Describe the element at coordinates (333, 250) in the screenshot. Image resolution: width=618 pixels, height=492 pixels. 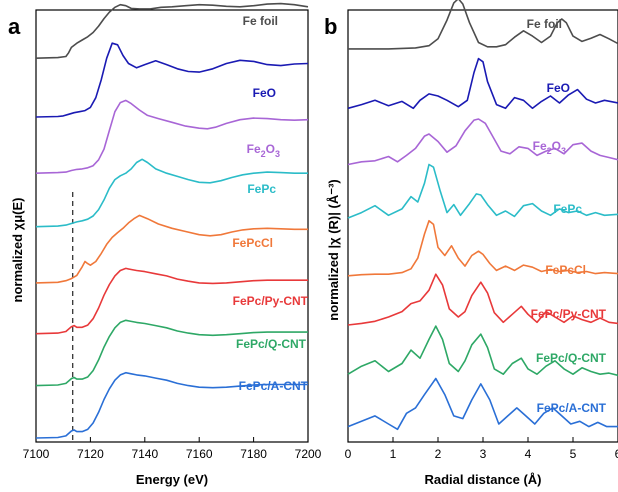
I see `panel-b-y-axis-title: normalized |χ (R)| (Å⁻³)` at that location.